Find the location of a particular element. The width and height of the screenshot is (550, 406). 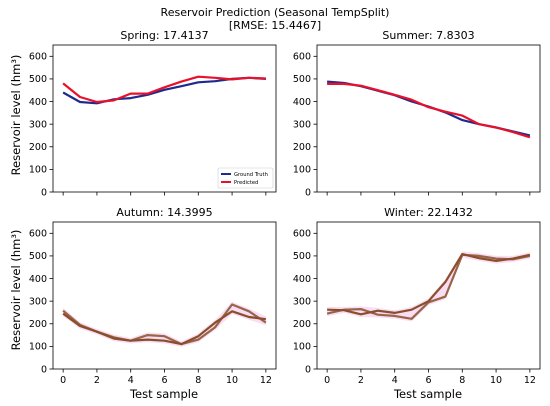

legend-box is located at coordinates (245, 178).